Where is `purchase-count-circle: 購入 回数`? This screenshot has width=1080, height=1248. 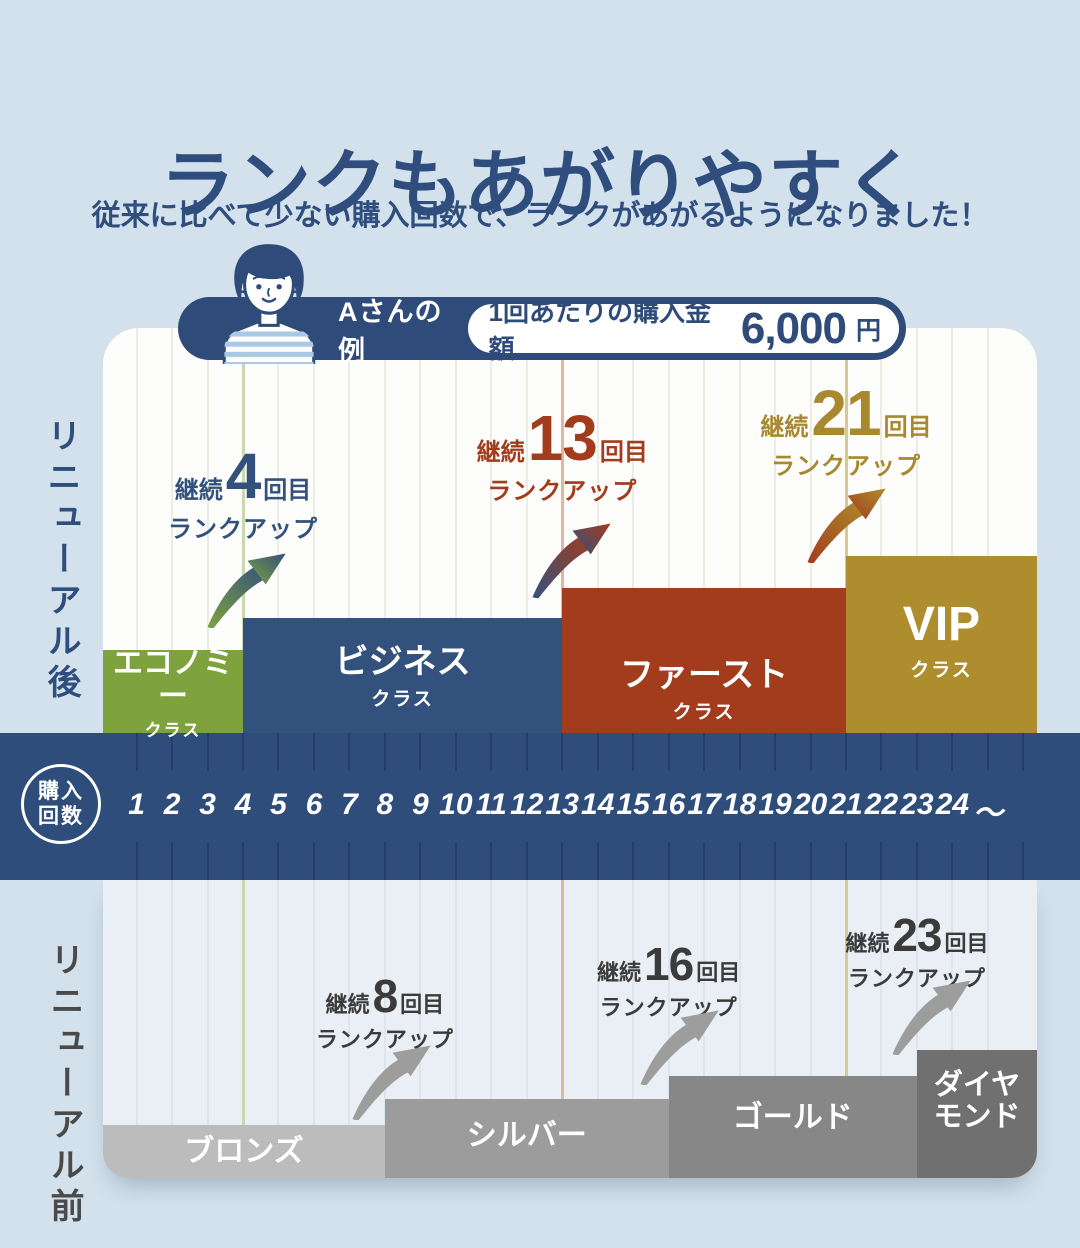 purchase-count-circle: 購入 回数 is located at coordinates (61, 804).